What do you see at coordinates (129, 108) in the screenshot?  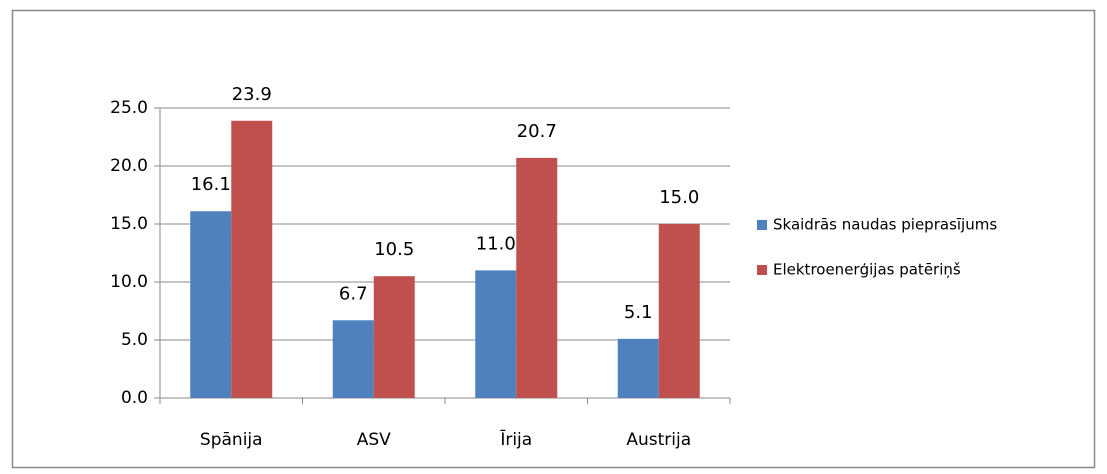 I see `y-tick-label: 25.0` at bounding box center [129, 108].